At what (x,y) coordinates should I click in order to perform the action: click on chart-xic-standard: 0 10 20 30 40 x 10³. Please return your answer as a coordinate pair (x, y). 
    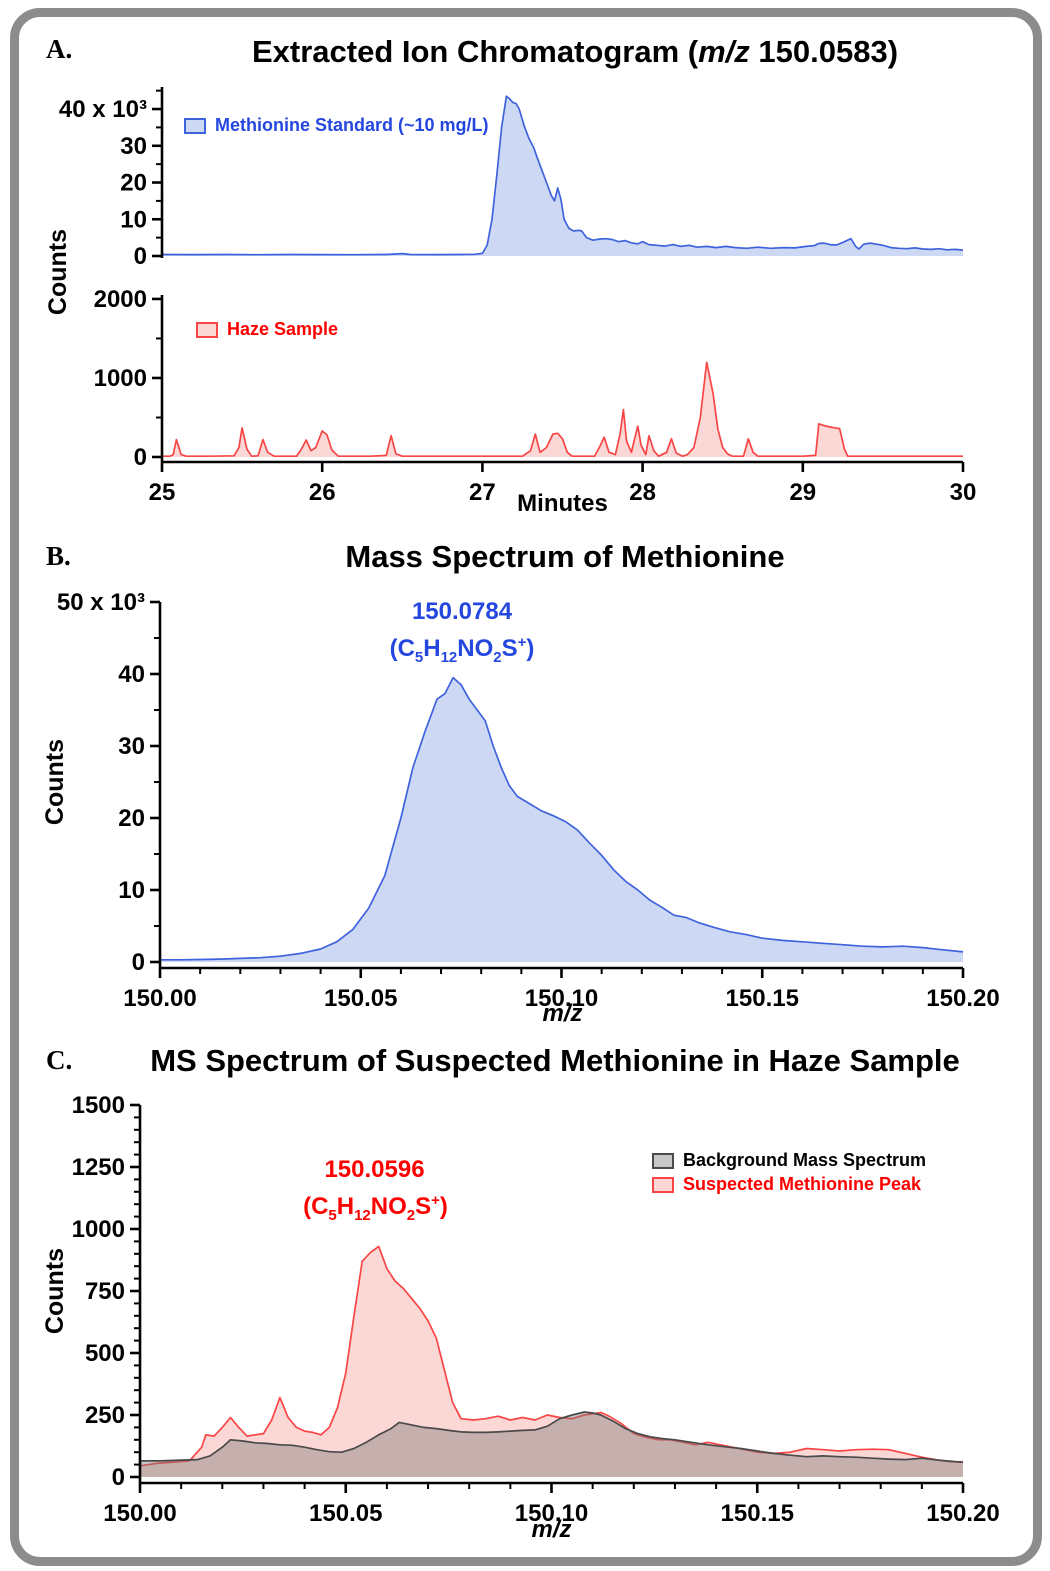
    Looking at the image, I should click on (511, 178).